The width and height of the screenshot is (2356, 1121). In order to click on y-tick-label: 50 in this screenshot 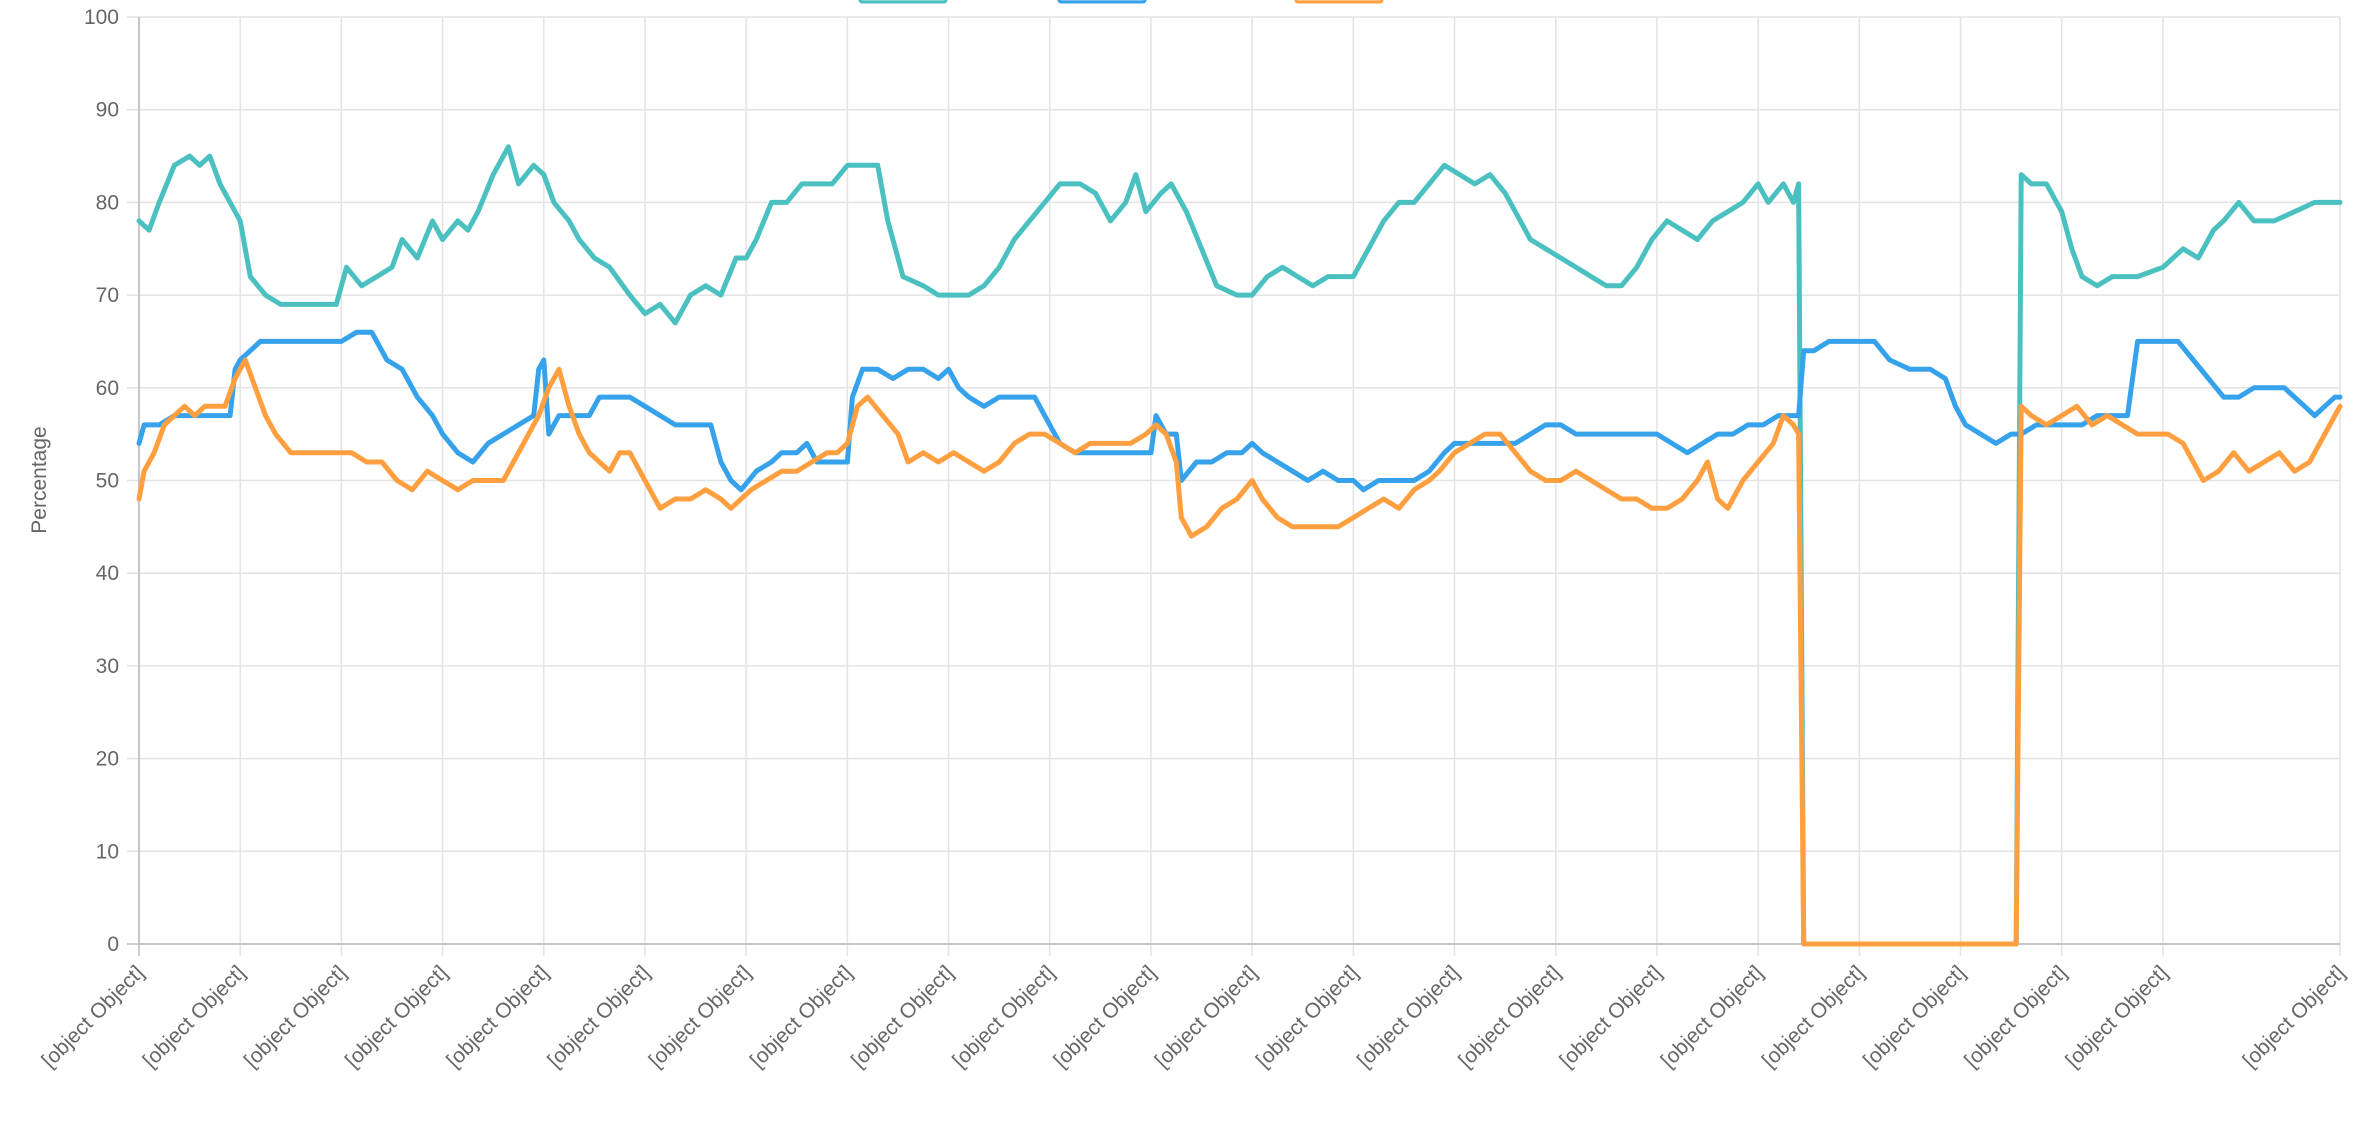, I will do `click(107, 481)`.